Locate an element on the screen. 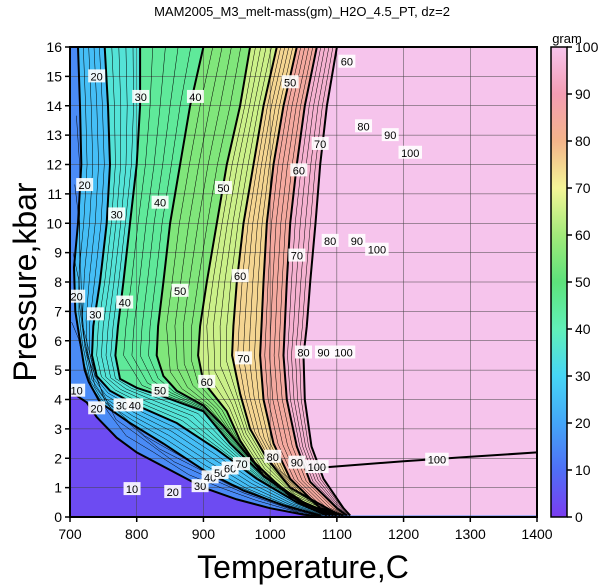  contour-label: 30 is located at coordinates (141, 96).